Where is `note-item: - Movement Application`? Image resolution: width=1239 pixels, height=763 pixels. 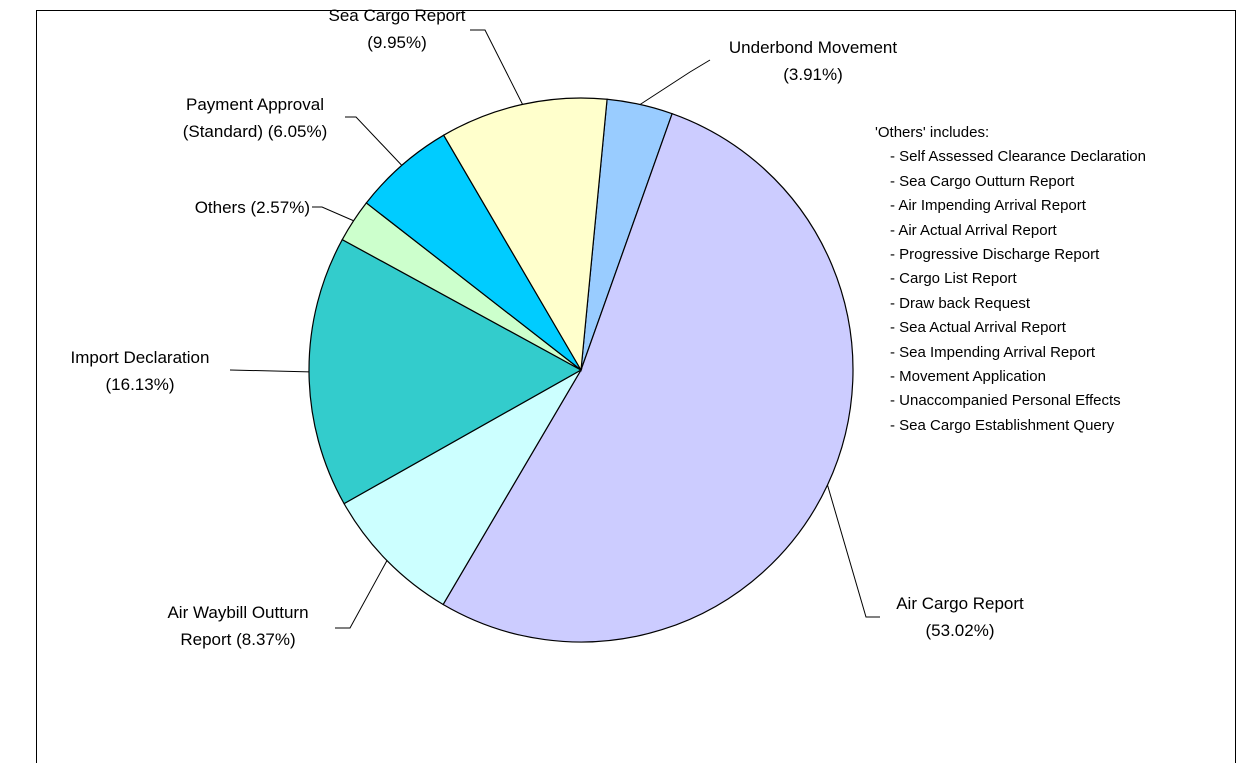
note-item: - Movement Application is located at coordinates (968, 377).